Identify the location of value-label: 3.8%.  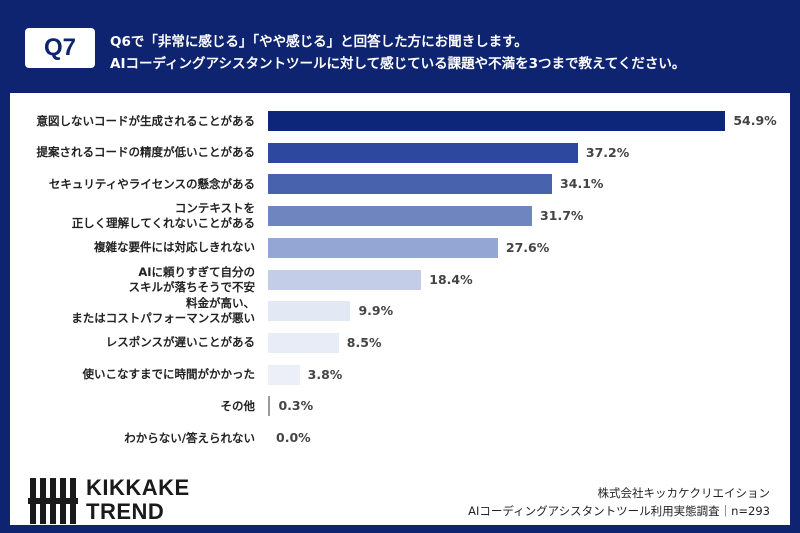
(325, 374).